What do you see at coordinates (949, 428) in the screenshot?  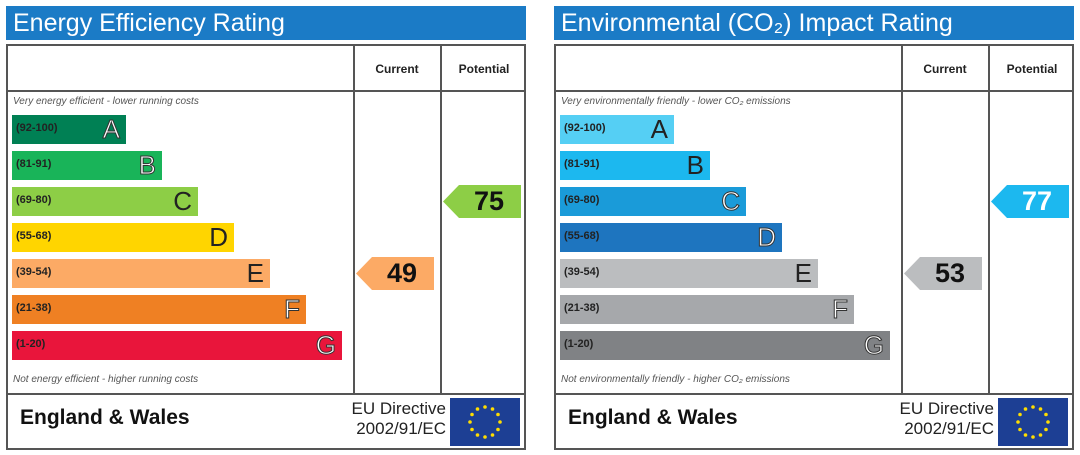 I see `eu-directive-line2: 2002/91/EC` at bounding box center [949, 428].